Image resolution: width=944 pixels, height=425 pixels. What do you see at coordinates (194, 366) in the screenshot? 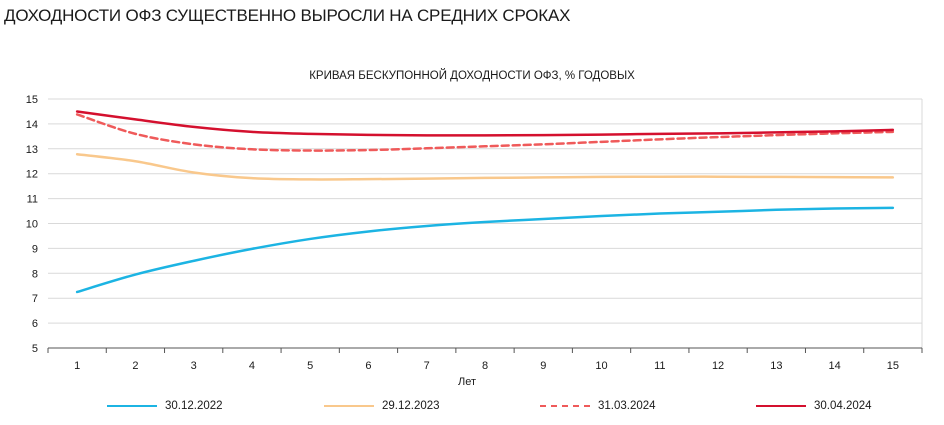
I see `x-tick-label: 3` at bounding box center [194, 366].